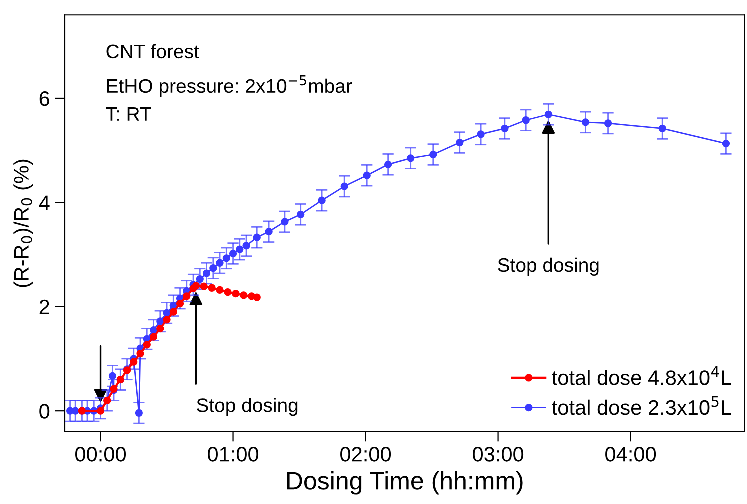  What do you see at coordinates (129, 114) in the screenshot?
I see `annotation: T: RT` at bounding box center [129, 114].